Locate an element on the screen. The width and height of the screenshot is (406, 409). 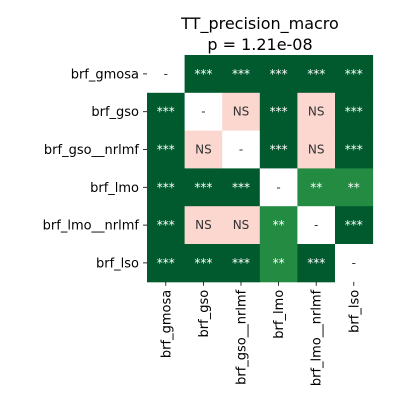
heatmap-cell-r1-c5 is located at coordinates (354, 112).